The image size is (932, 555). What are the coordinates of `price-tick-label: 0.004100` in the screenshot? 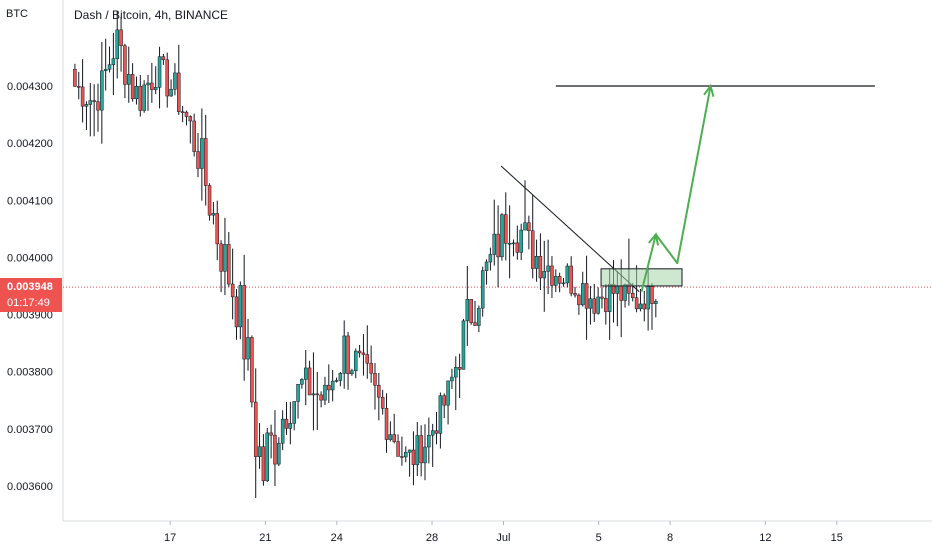 It's located at (30, 201).